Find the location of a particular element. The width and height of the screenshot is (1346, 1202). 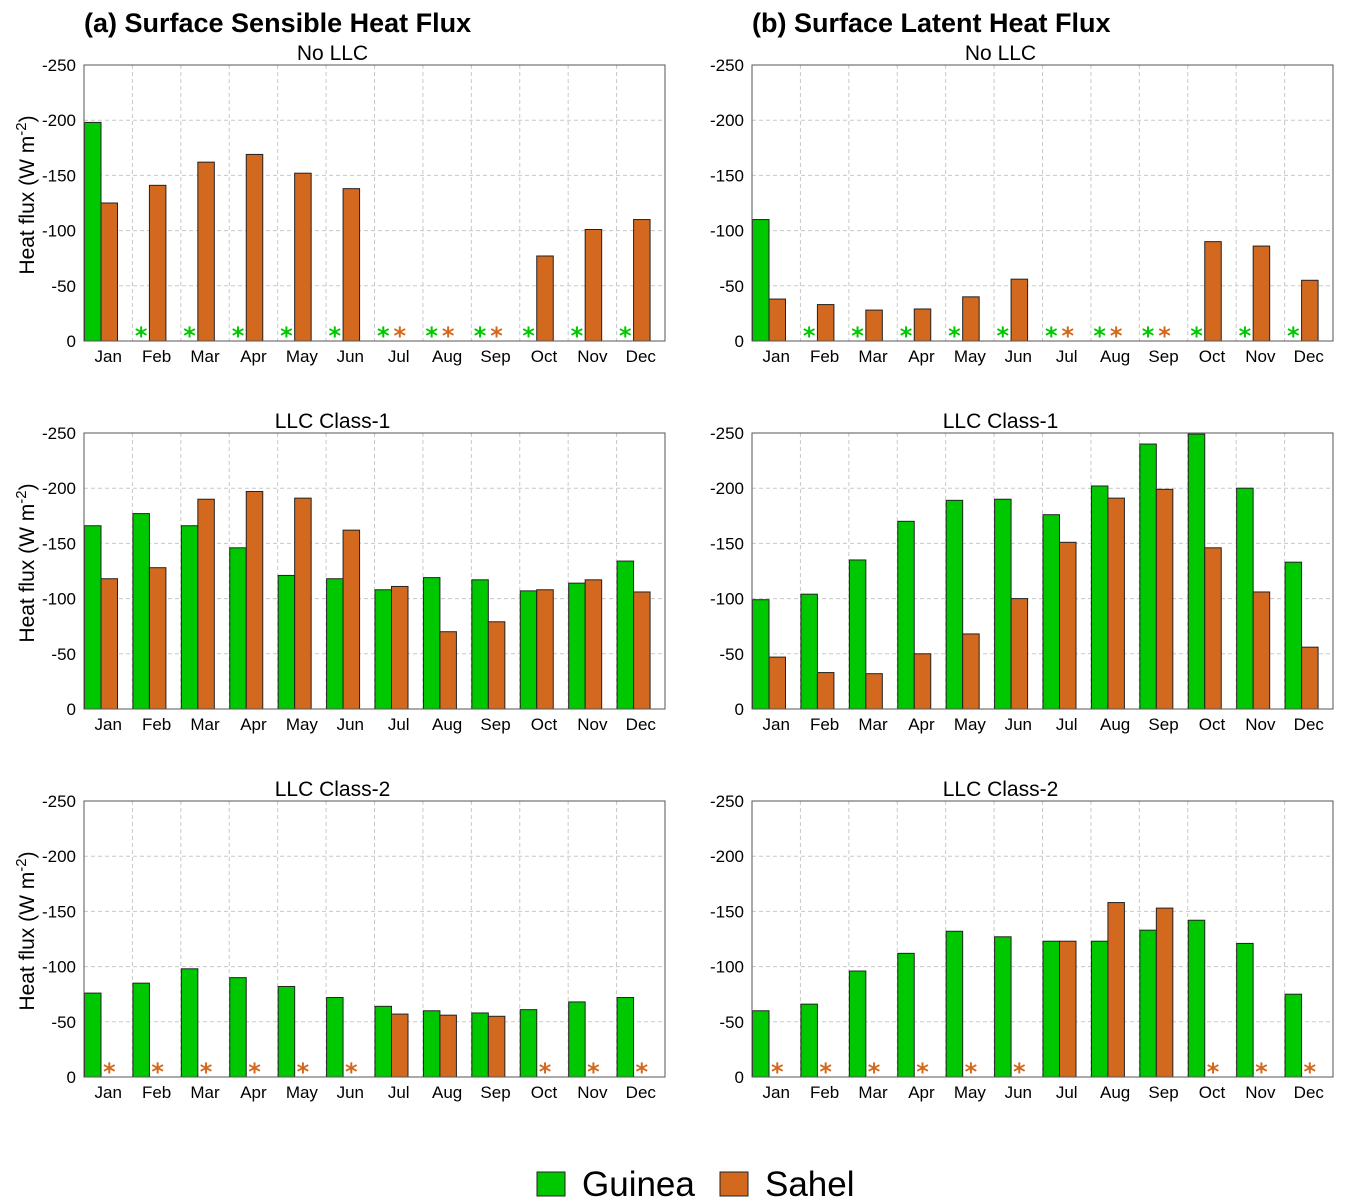

bar-guinea-mar is located at coordinates (857, 634).